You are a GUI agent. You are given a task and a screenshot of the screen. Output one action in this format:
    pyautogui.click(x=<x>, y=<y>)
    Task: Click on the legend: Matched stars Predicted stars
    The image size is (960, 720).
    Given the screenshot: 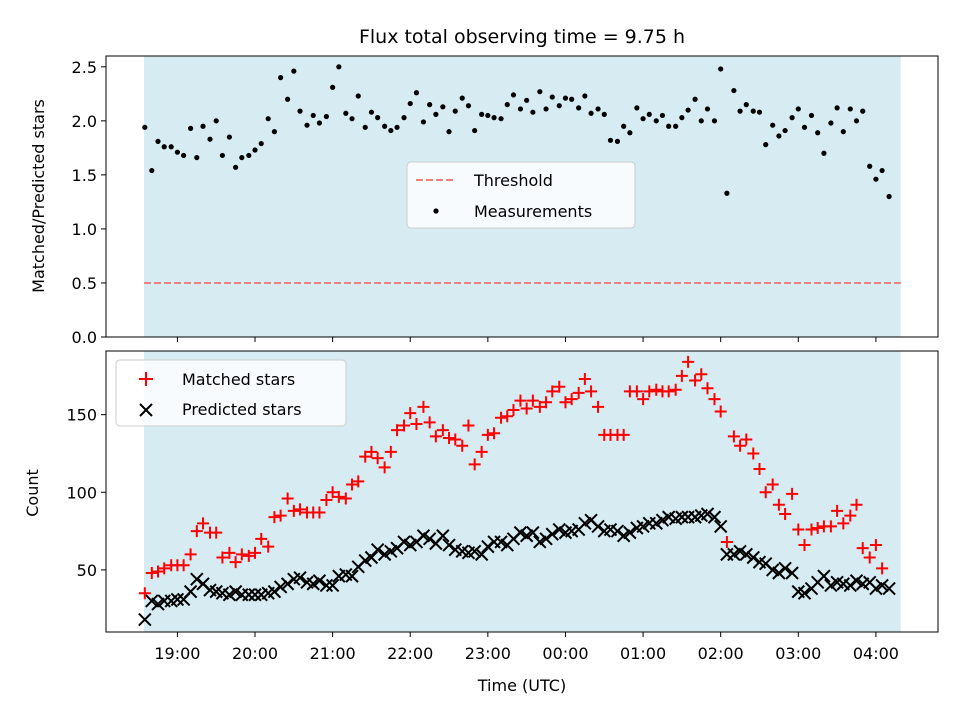 What is the action you would take?
    pyautogui.click(x=231, y=393)
    